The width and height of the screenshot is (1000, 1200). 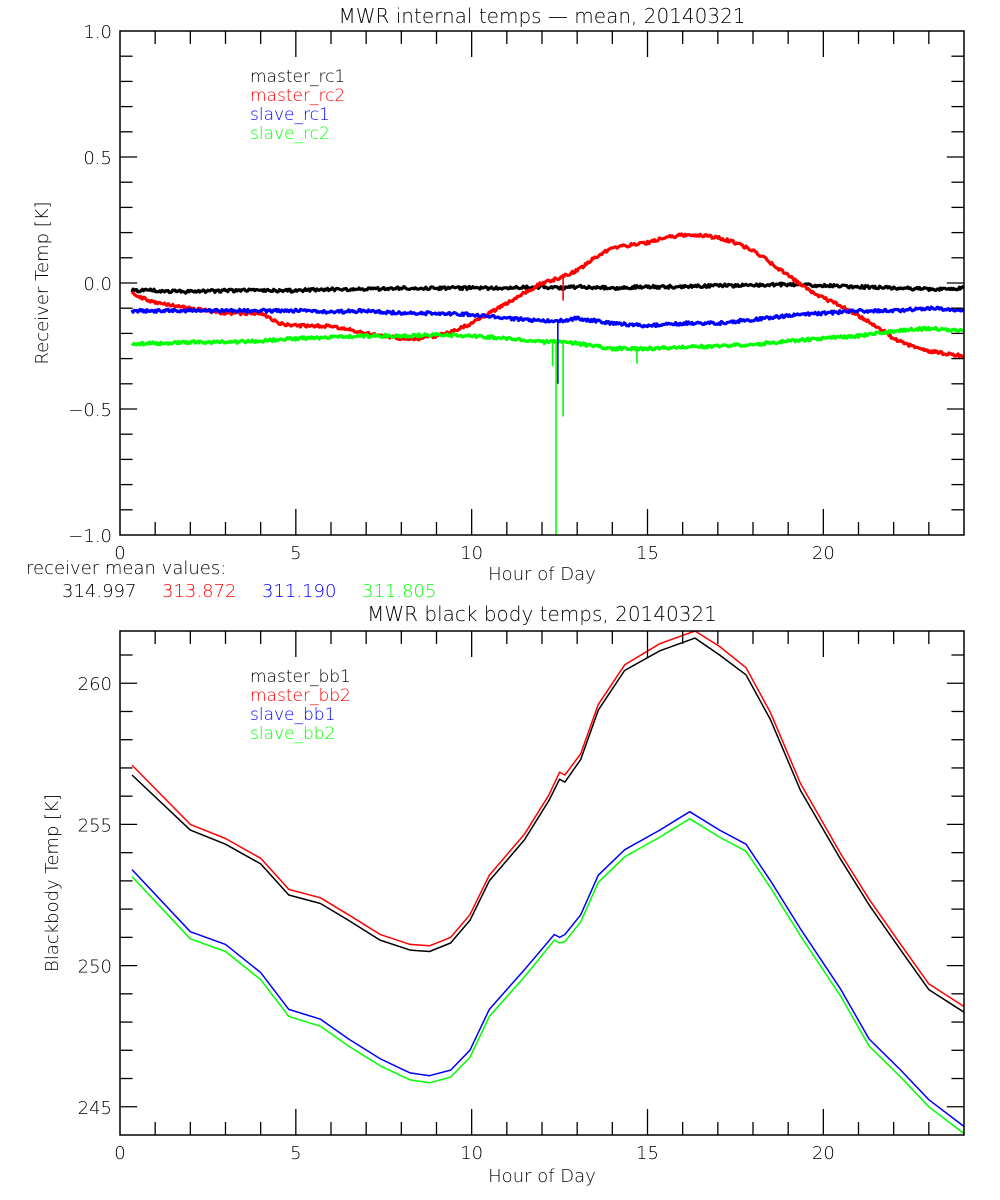 I want to click on chart-title: MWR internal temps — mean, 20140321, so click(x=541, y=16).